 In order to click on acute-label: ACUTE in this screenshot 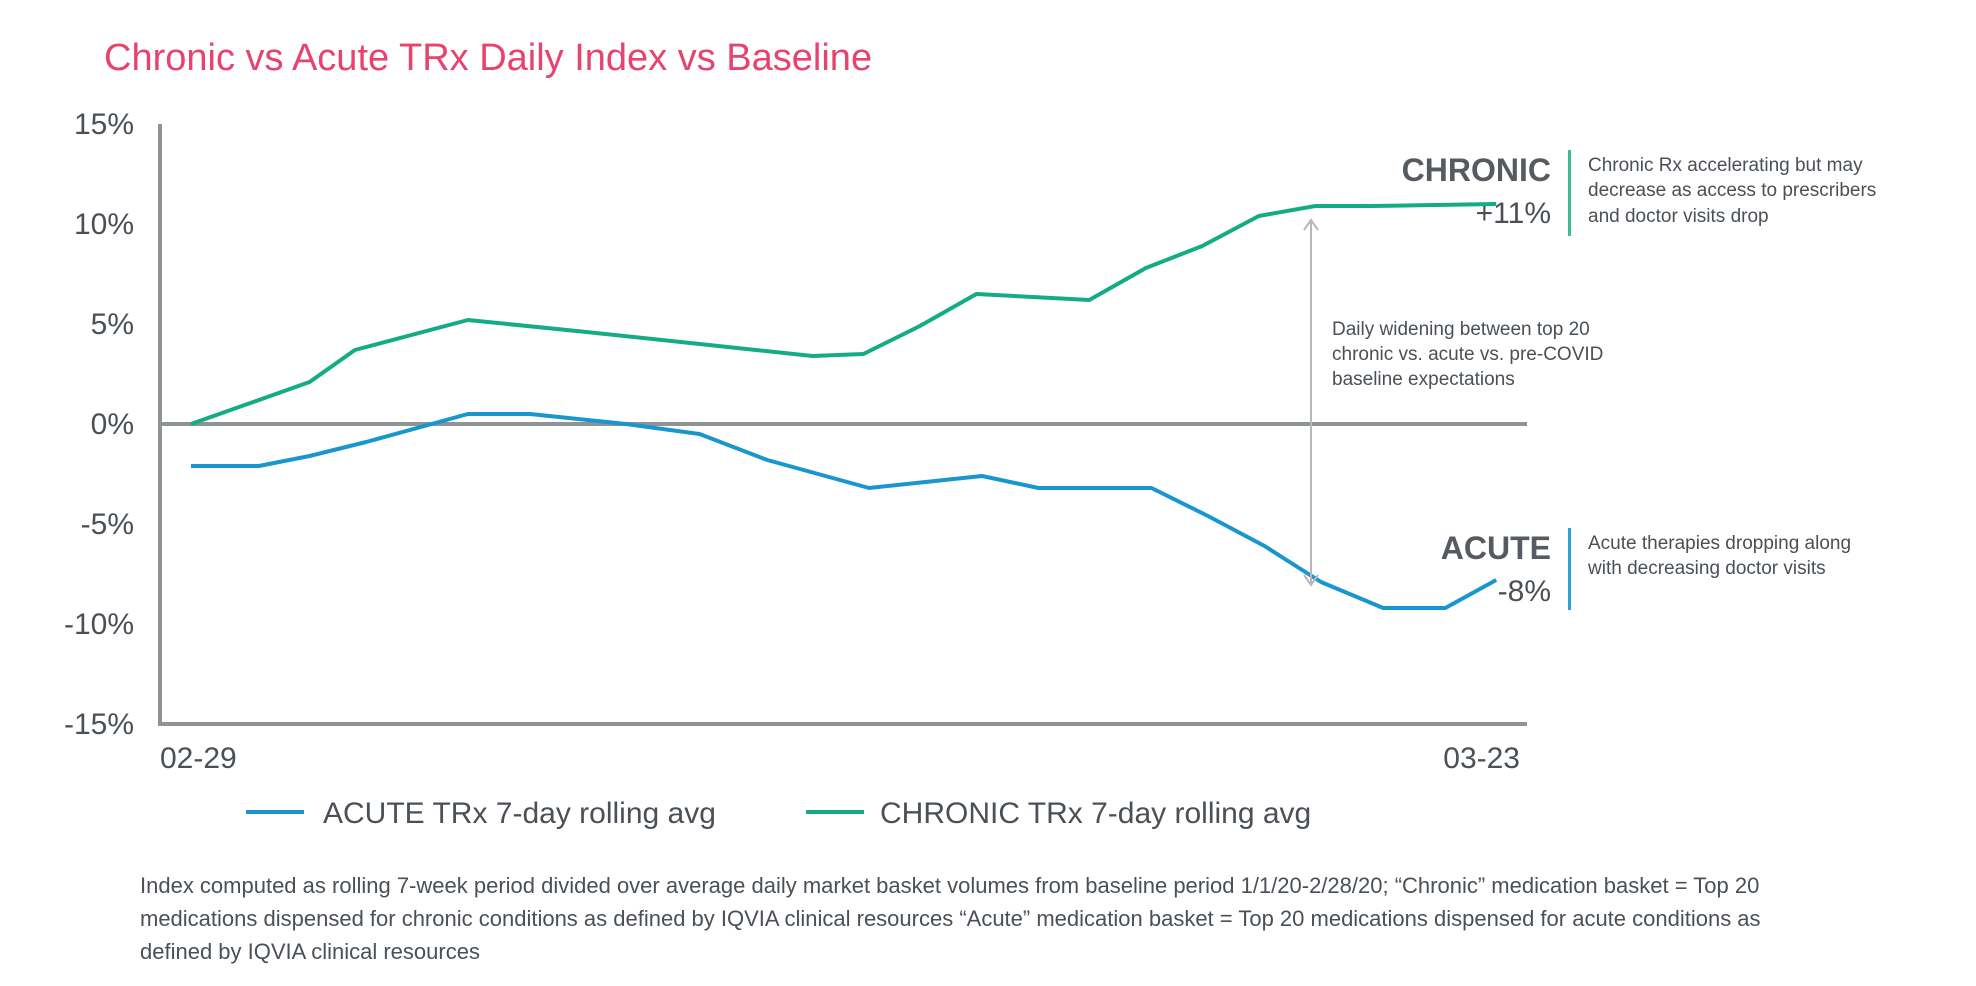, I will do `click(1496, 548)`.